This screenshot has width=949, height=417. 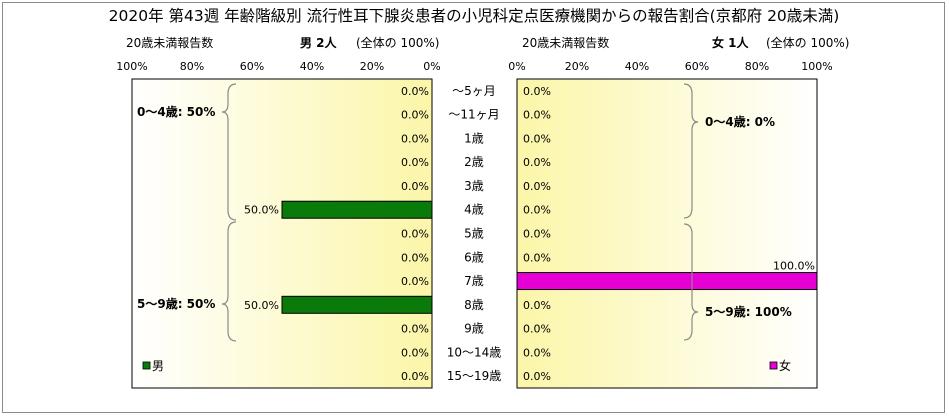 I want to click on right-x-tick-label: 20%, so click(x=577, y=66).